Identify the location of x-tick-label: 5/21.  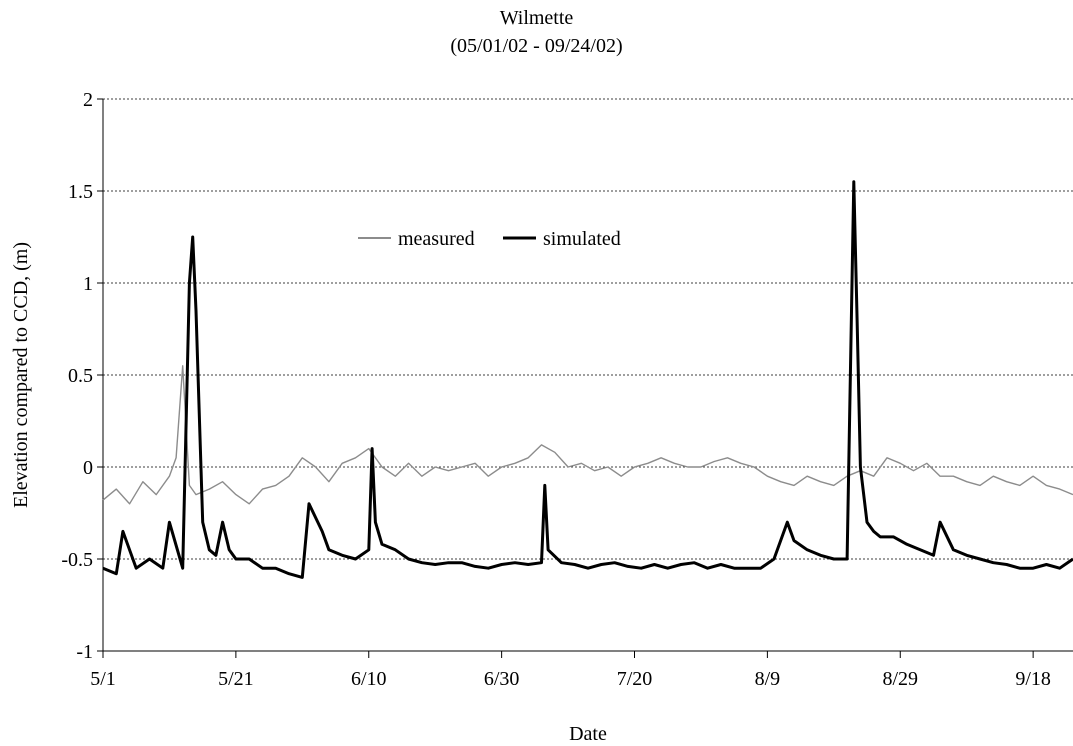
(236, 679).